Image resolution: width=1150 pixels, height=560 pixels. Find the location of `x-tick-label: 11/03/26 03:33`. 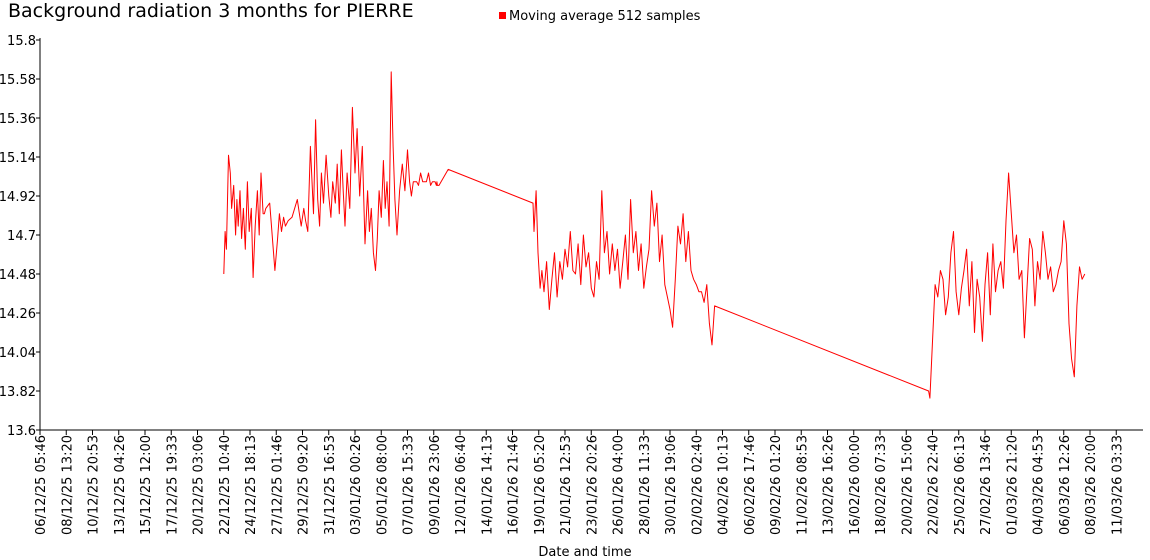

x-tick-label: 11/03/26 03:33 is located at coordinates (1117, 485).